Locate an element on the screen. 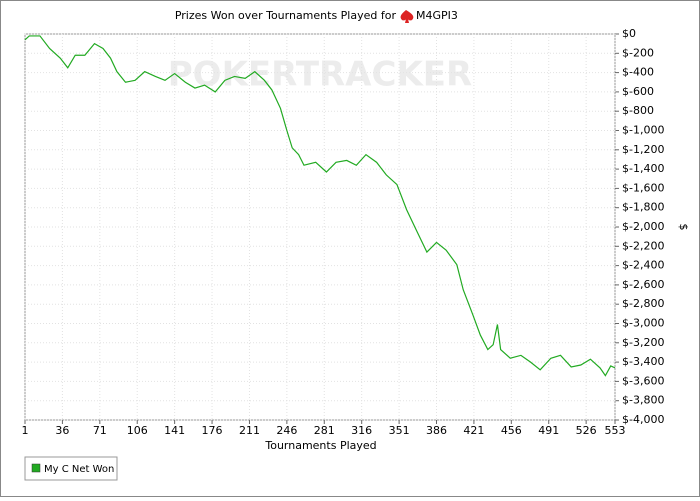 This screenshot has height=501, width=700. y-tick-label: $-2,400 is located at coordinates (643, 265).